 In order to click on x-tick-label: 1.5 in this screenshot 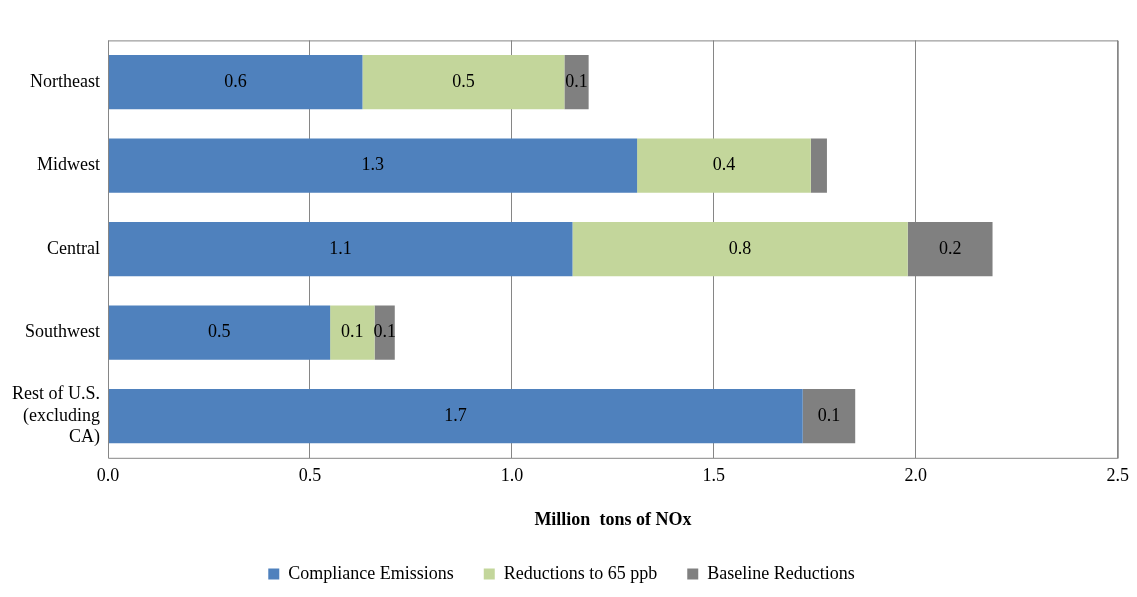, I will do `click(714, 475)`.